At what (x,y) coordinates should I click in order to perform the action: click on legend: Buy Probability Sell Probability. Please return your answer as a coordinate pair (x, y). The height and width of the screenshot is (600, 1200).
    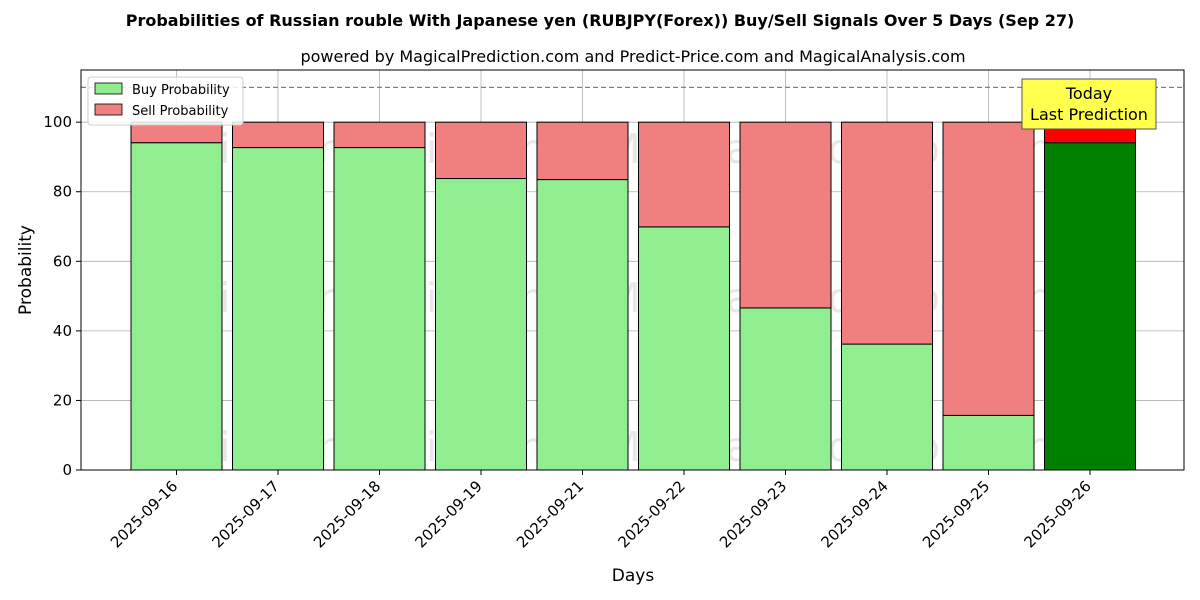
    Looking at the image, I should click on (165, 101).